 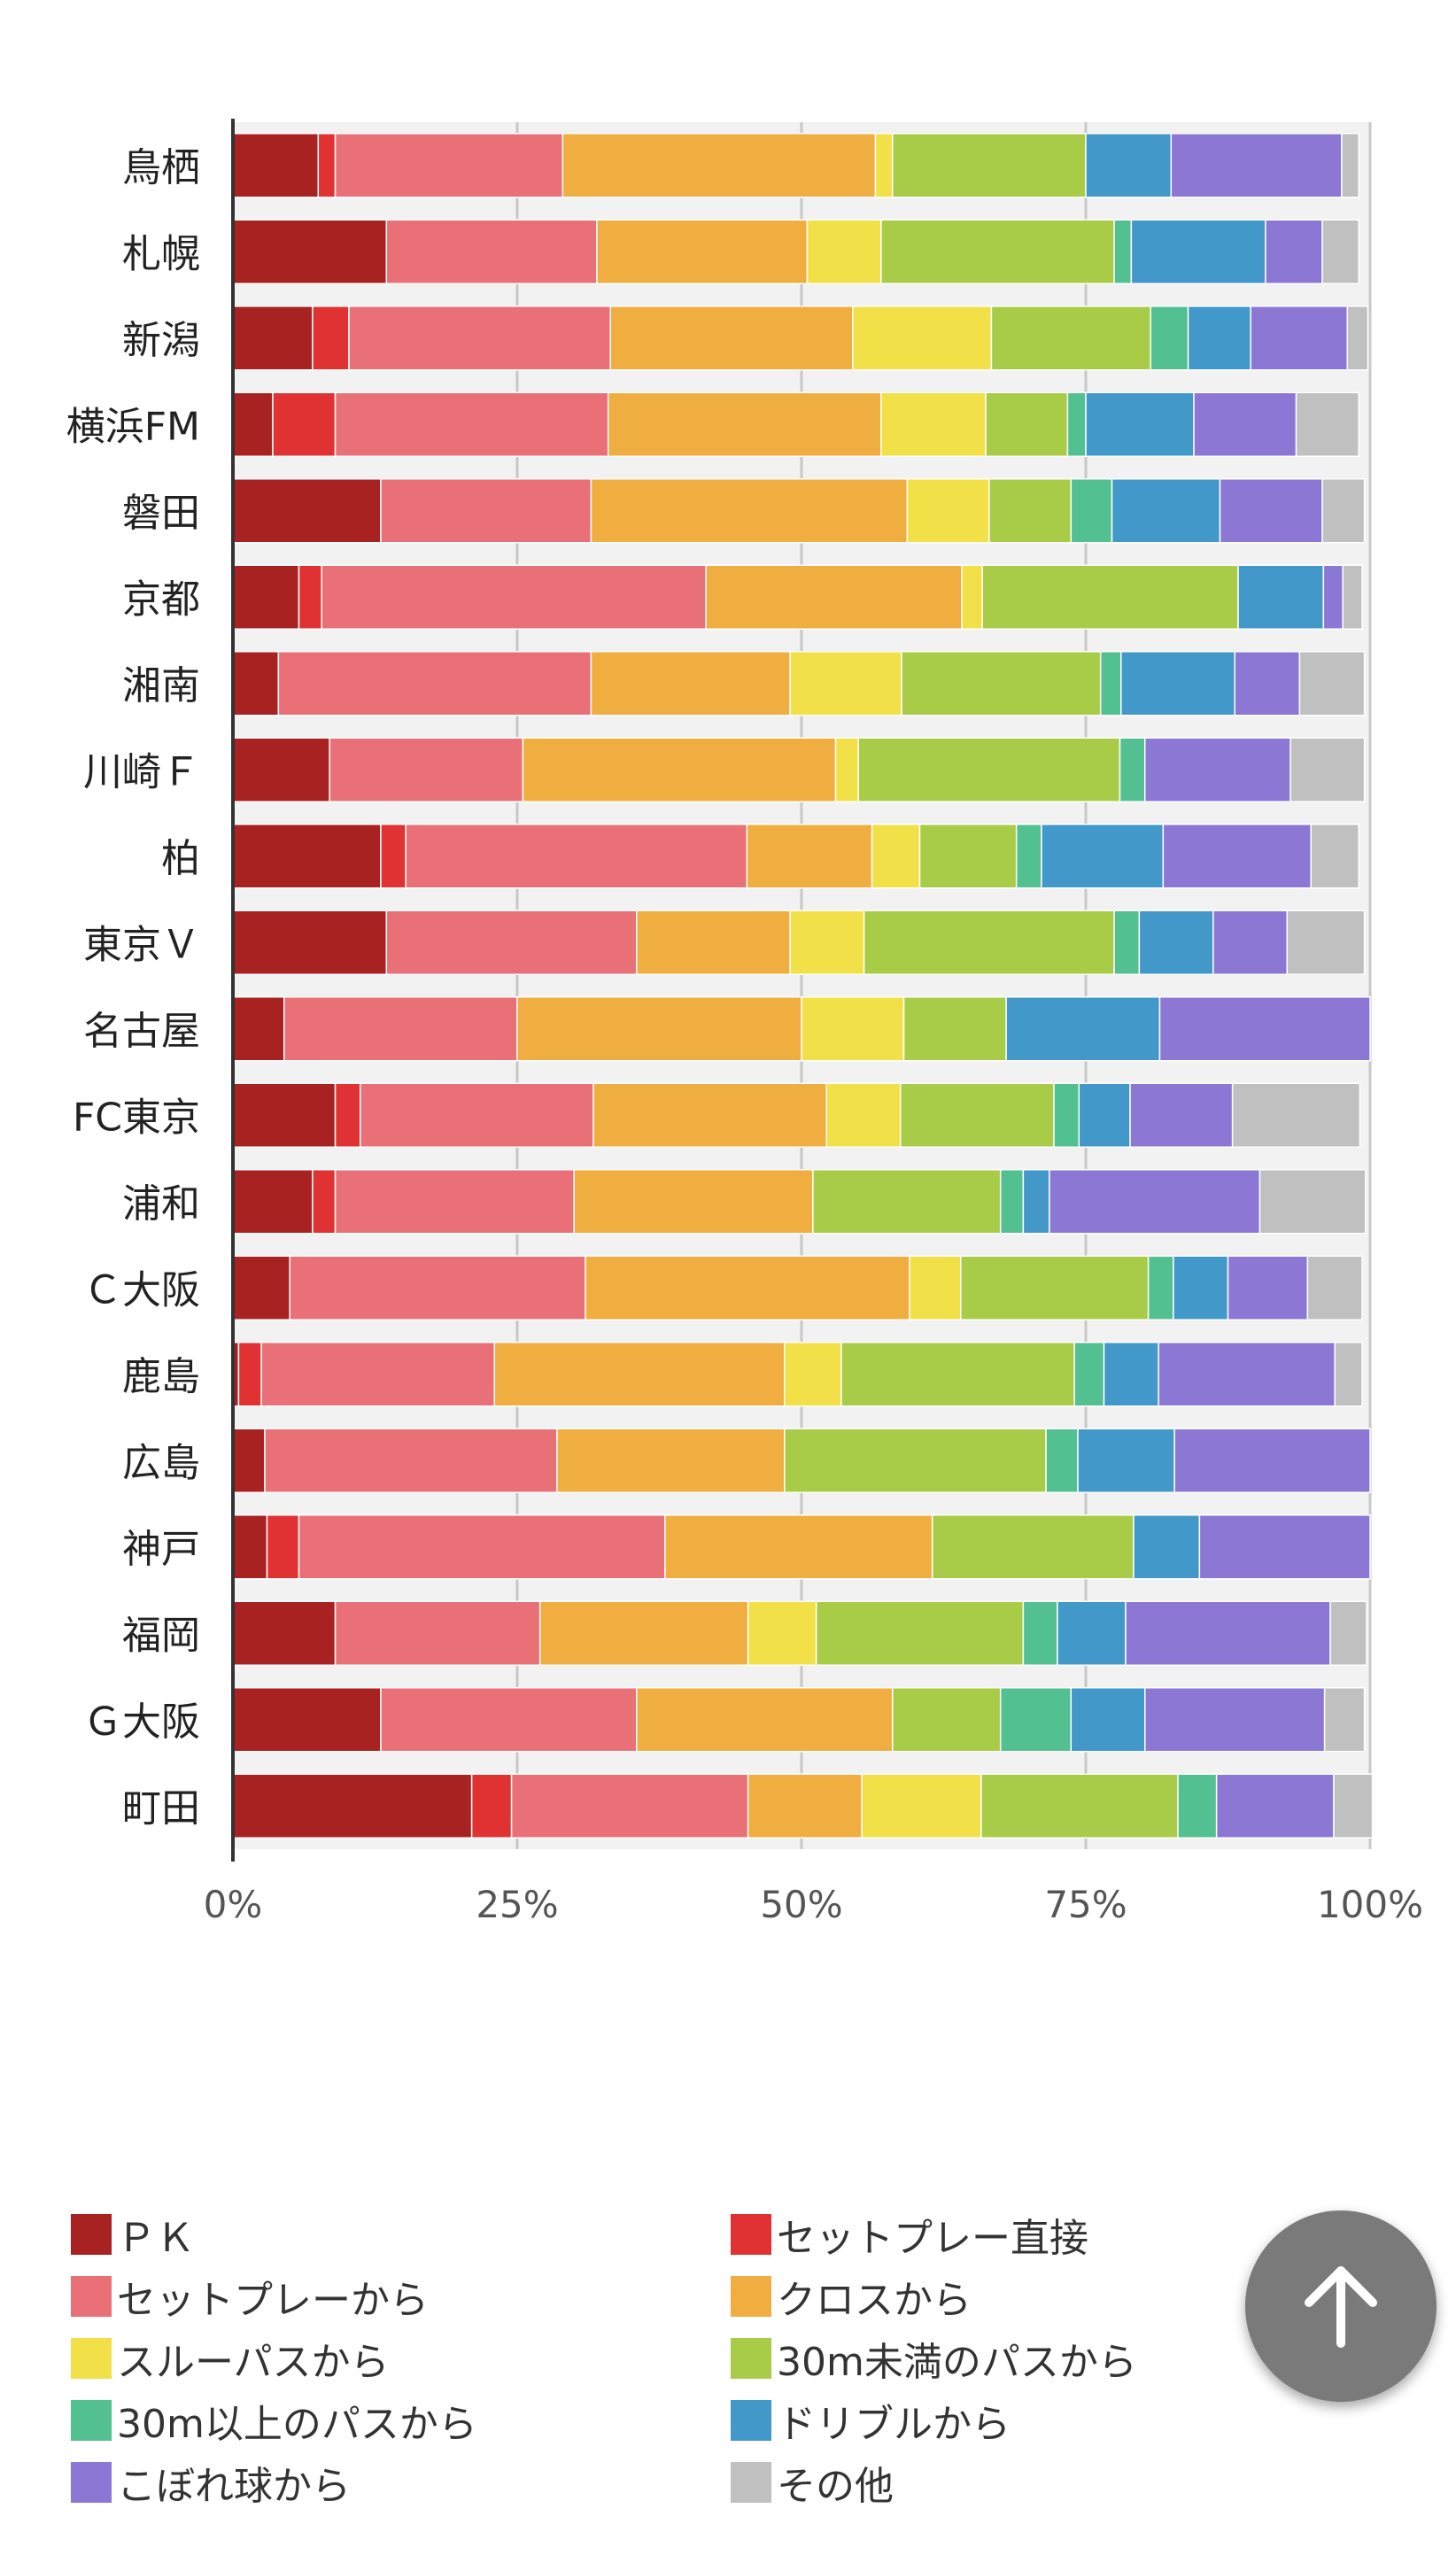 What do you see at coordinates (161, 1376) in the screenshot?
I see `category-label: 鹿島` at bounding box center [161, 1376].